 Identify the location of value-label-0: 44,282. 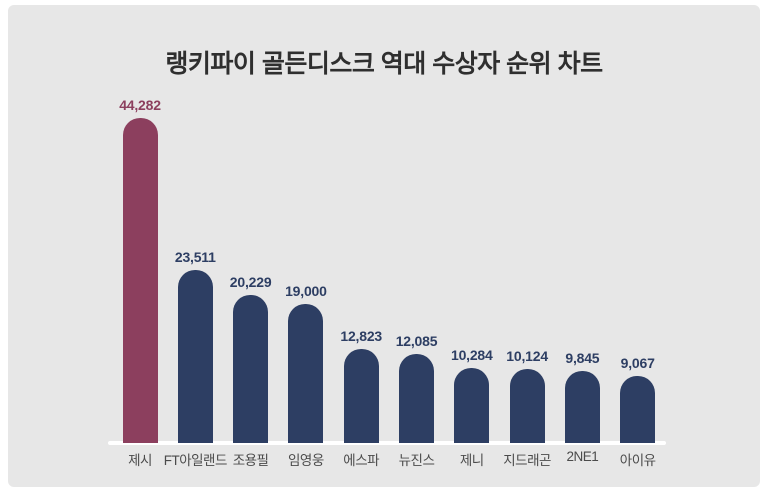
(140, 105).